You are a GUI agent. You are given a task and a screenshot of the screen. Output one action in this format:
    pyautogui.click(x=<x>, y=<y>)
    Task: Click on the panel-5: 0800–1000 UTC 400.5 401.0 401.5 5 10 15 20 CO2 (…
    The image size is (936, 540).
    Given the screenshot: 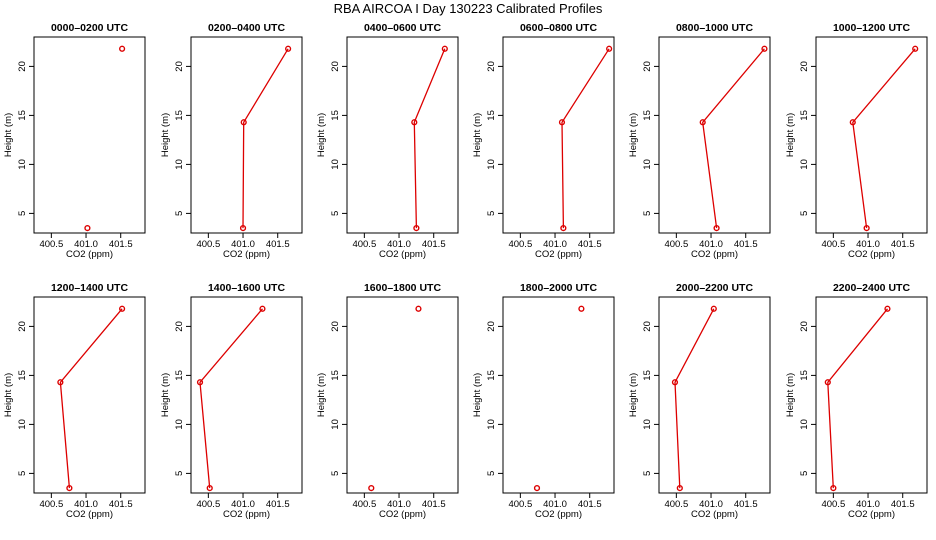 What is the action you would take?
    pyautogui.click(x=699, y=141)
    